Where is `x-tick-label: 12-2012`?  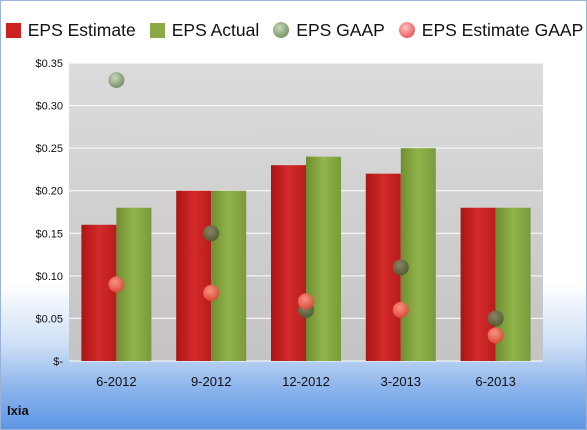
x-tick-label: 12-2012 is located at coordinates (306, 381).